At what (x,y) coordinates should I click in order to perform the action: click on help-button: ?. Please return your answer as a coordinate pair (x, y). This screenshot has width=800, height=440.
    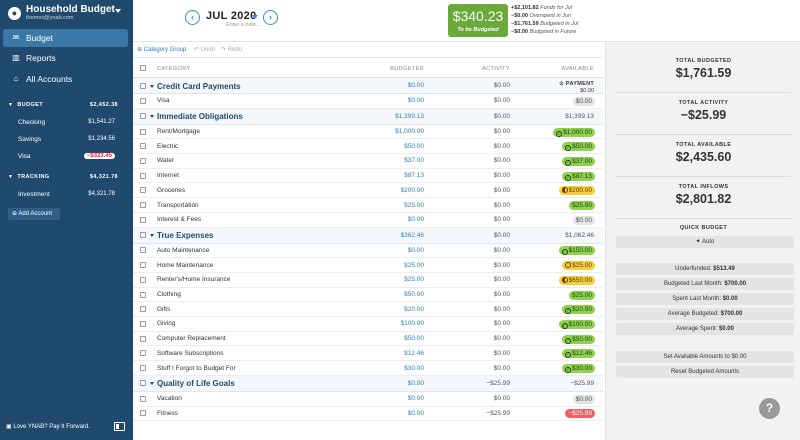
    Looking at the image, I should click on (769, 408).